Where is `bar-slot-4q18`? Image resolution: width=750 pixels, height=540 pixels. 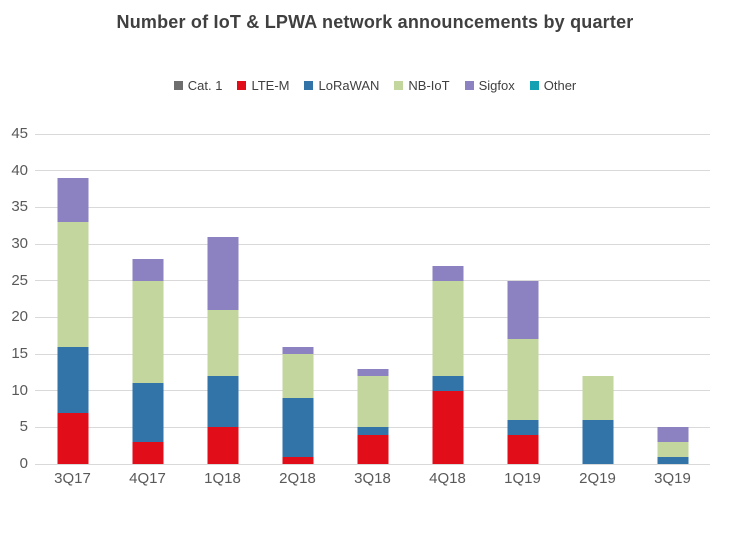
bar-slot-4q18 is located at coordinates (447, 299).